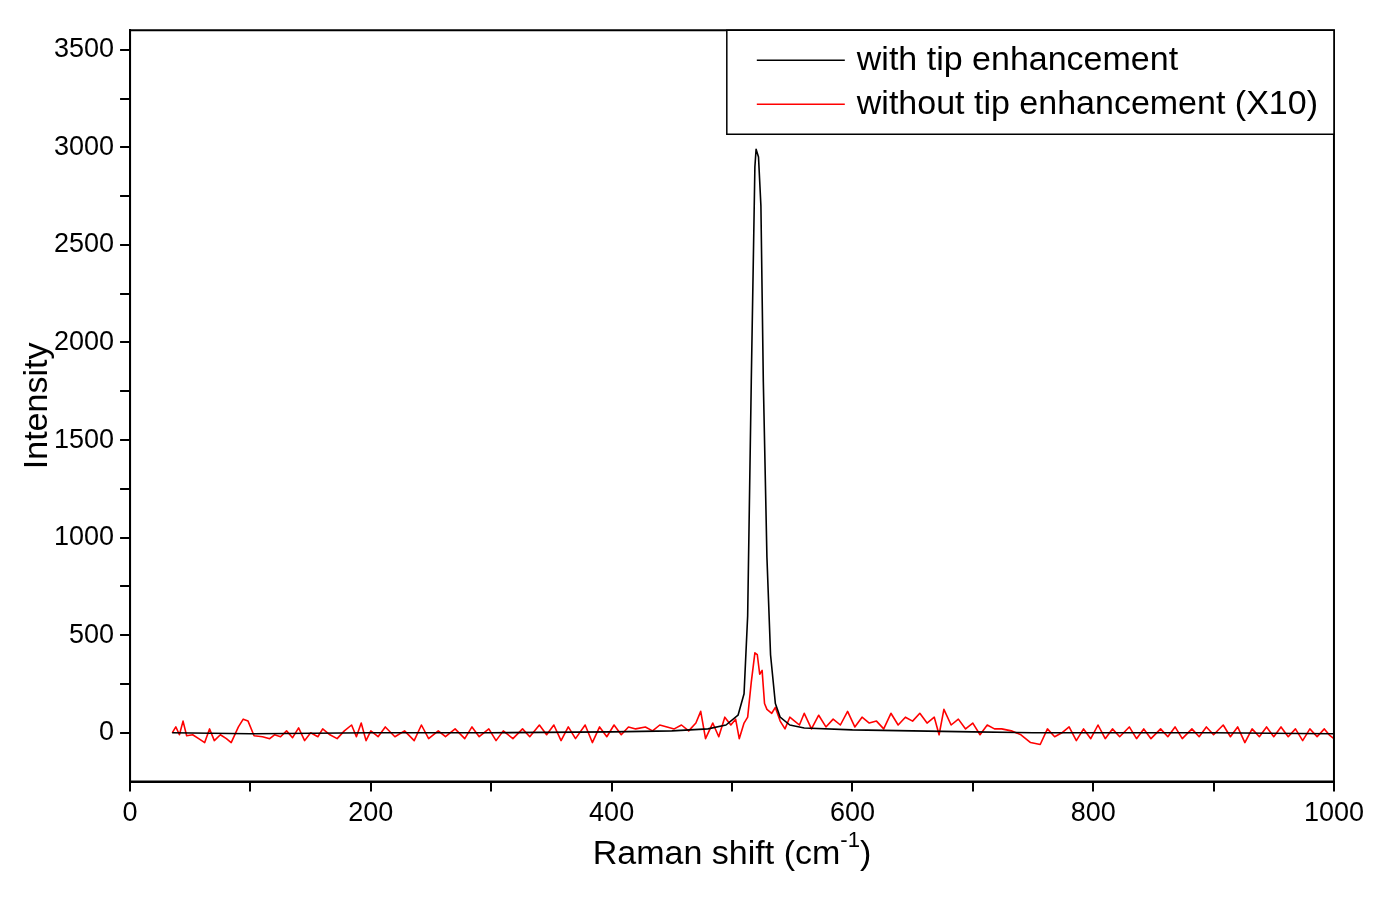 The height and width of the screenshot is (902, 1378). Describe the element at coordinates (84, 340) in the screenshot. I see `y-tick-label: 2000` at that location.